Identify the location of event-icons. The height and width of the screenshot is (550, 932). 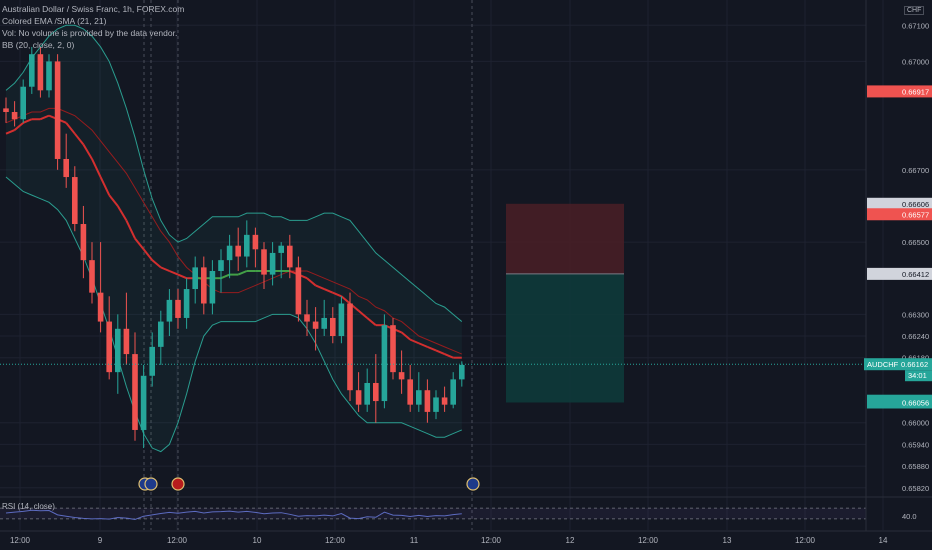
(309, 484).